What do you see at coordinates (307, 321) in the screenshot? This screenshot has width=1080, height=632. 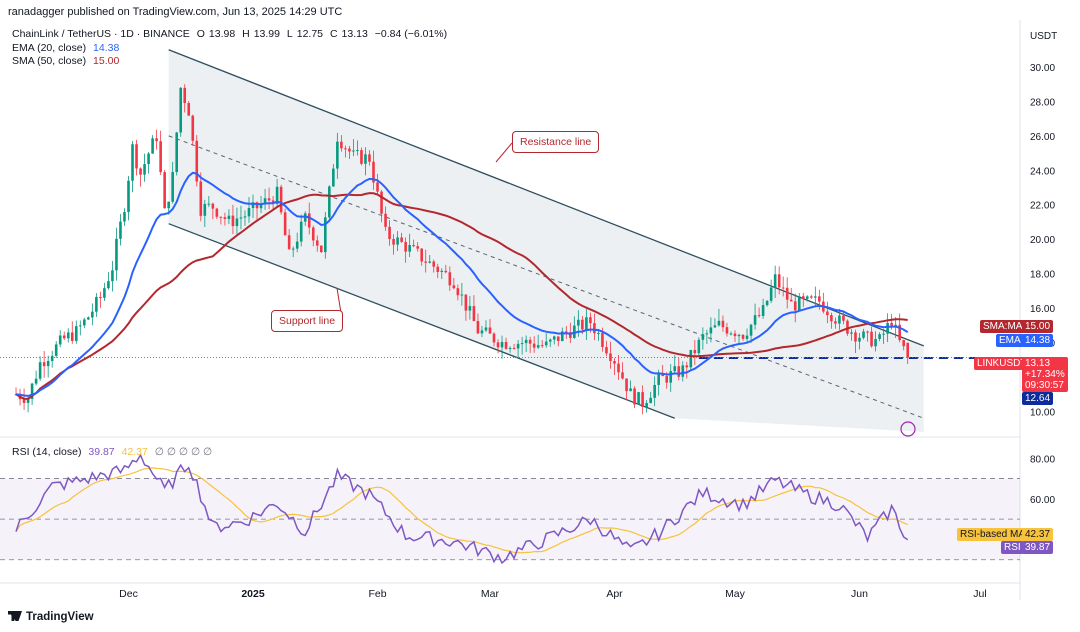 I see `support-callout: Support line` at bounding box center [307, 321].